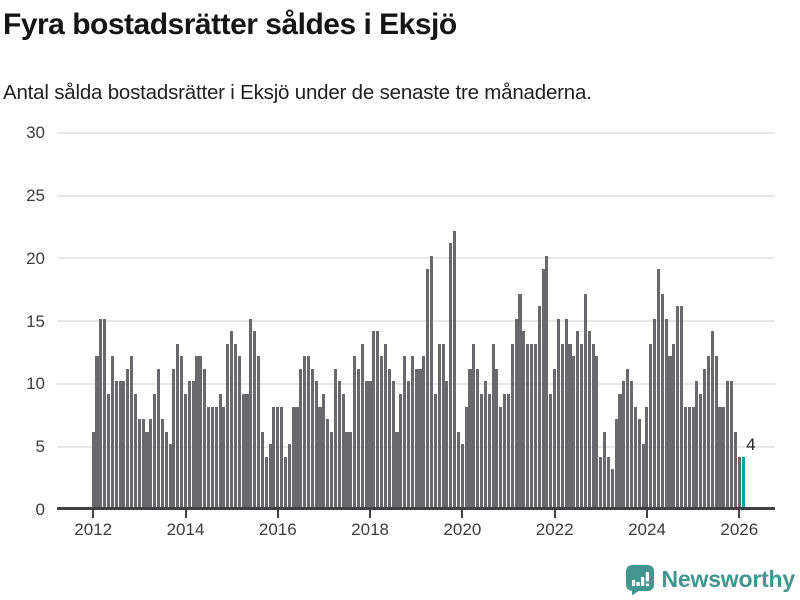 Image resolution: width=800 pixels, height=600 pixels. I want to click on bar-highlight-current, so click(743, 481).